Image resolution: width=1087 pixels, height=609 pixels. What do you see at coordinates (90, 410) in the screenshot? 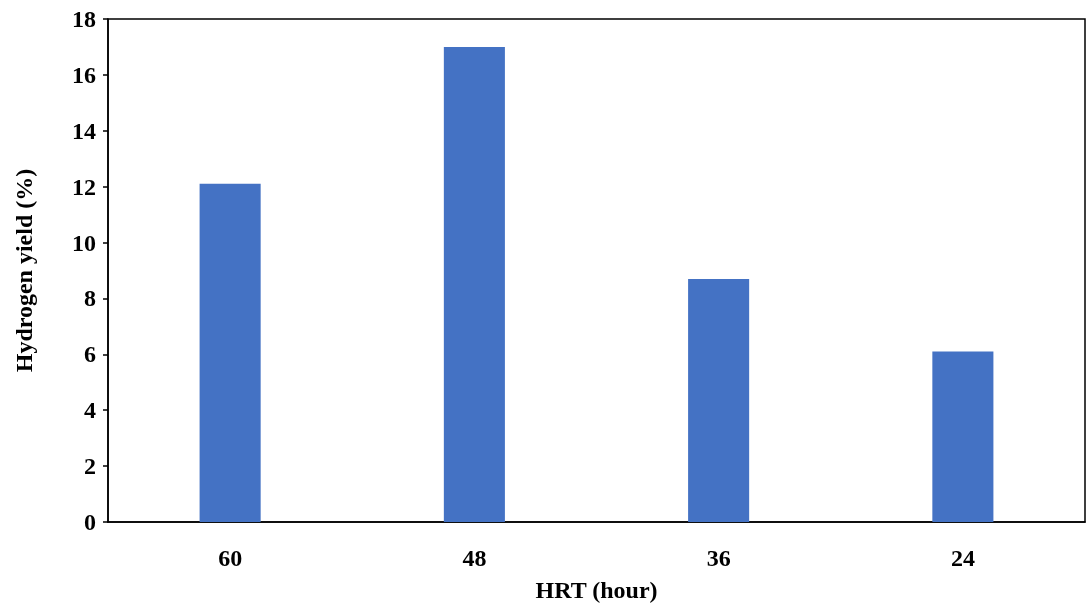
I see `y-tick-label: 4` at bounding box center [90, 410].